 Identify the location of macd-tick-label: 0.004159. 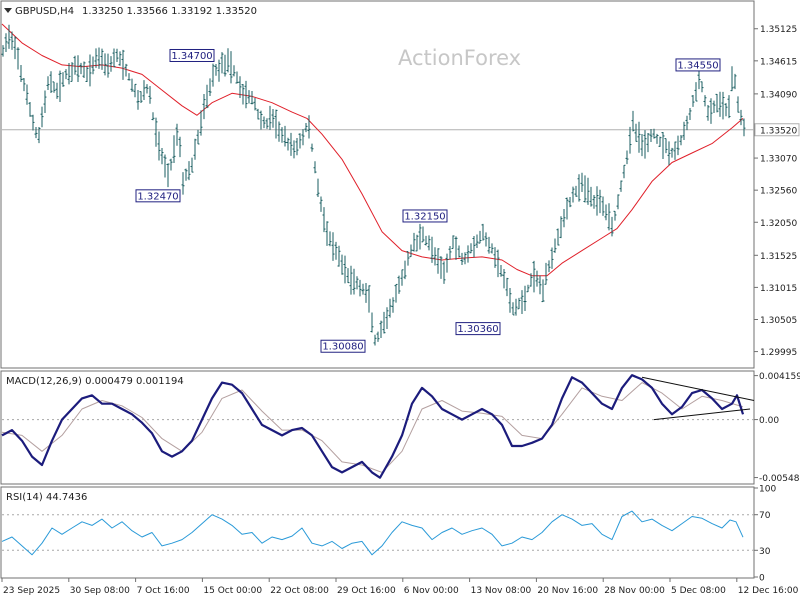
(779, 377).